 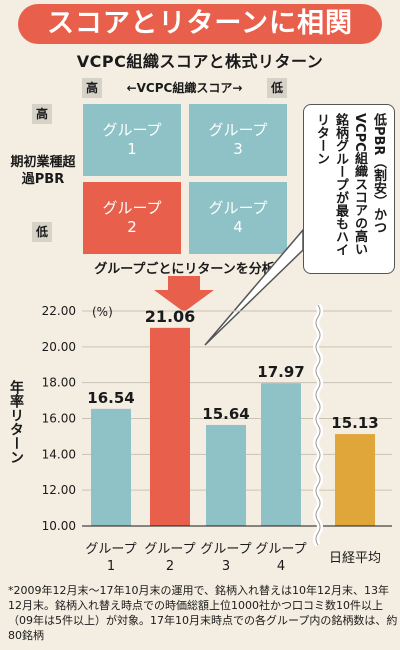 What do you see at coordinates (200, 24) in the screenshot?
I see `banner-title: スコアとリターンに相関` at bounding box center [200, 24].